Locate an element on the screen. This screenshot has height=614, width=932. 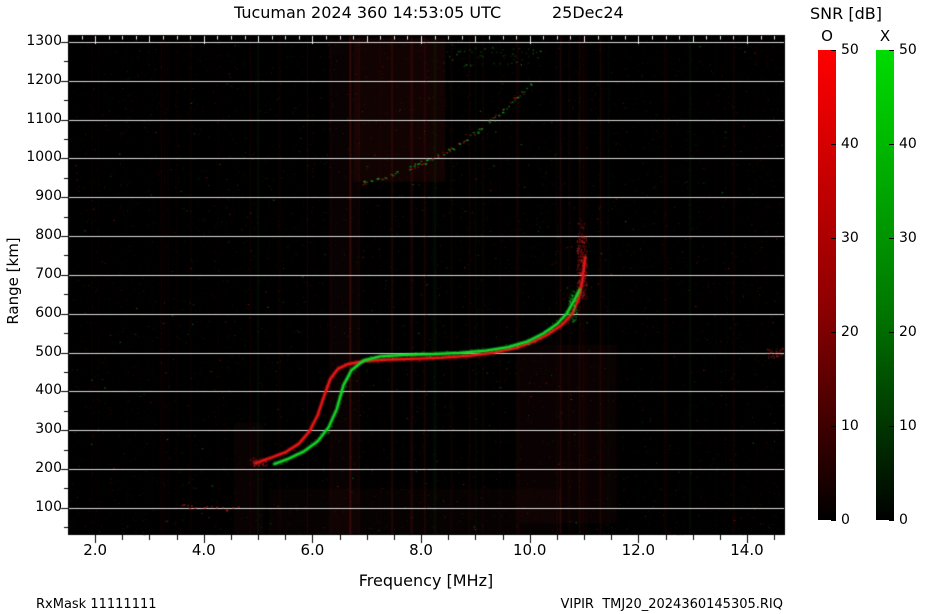
y-tick-label: 500 is located at coordinates (48, 351).